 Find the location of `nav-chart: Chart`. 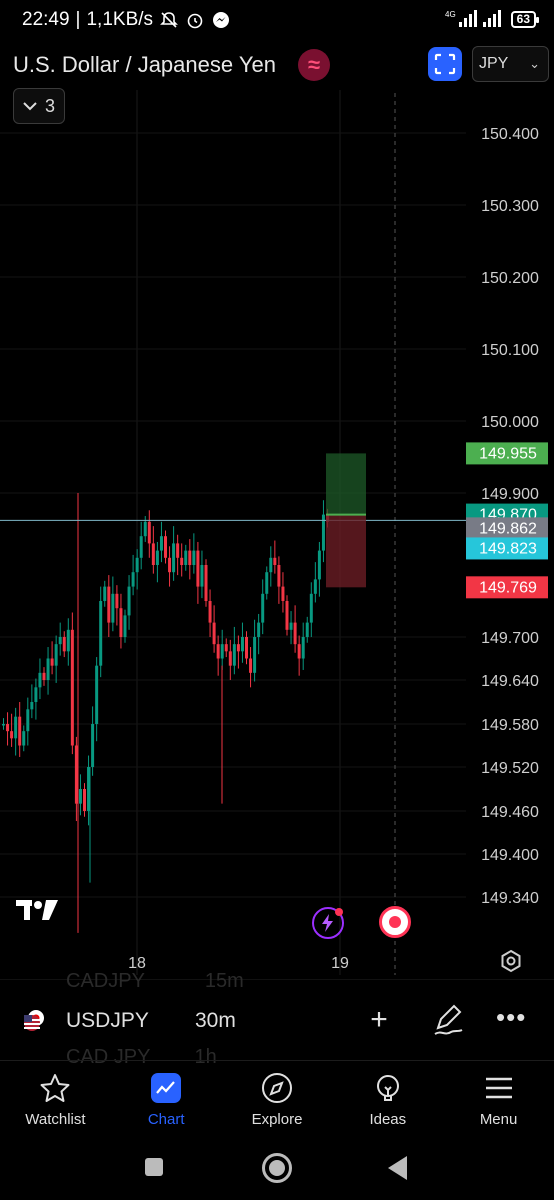

nav-chart: Chart is located at coordinates (166, 1098).